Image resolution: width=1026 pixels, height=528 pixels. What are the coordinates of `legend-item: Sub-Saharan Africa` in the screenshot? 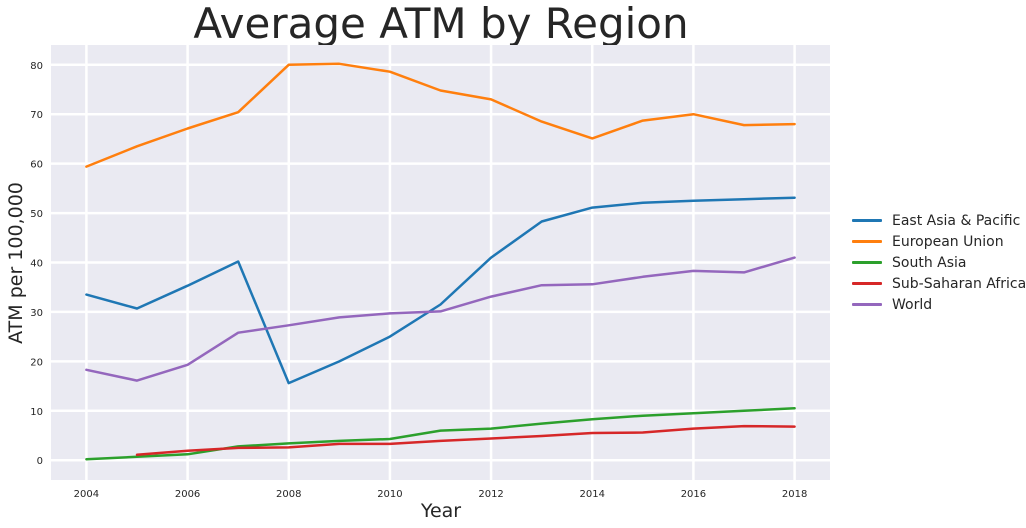 It's located at (939, 283).